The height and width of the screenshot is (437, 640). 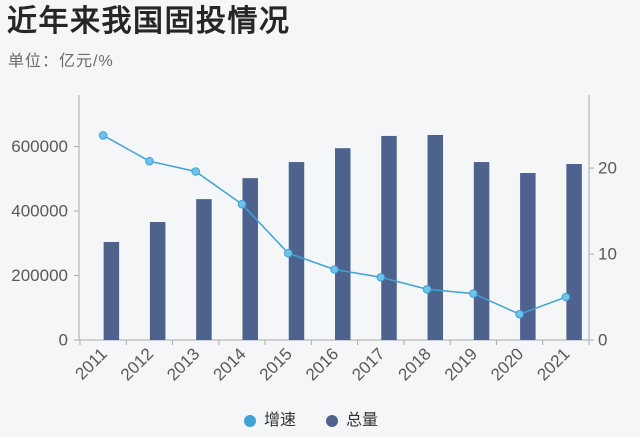 I want to click on line-point-2012, so click(x=149, y=161).